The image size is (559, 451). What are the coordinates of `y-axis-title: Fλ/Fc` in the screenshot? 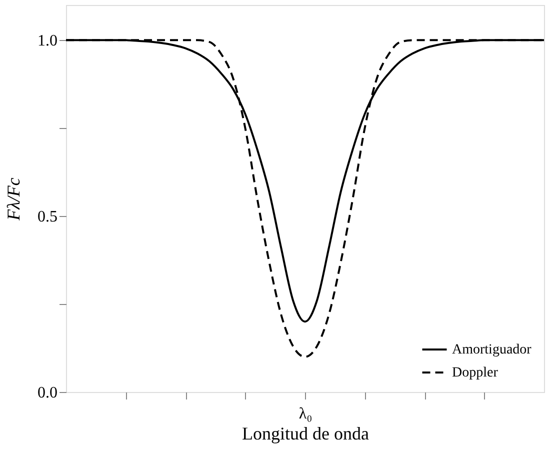 It's located at (14, 200).